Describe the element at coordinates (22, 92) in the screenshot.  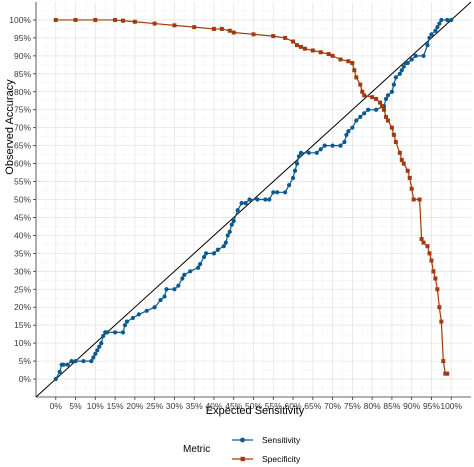
I see `y-tick-label: 80%` at that location.